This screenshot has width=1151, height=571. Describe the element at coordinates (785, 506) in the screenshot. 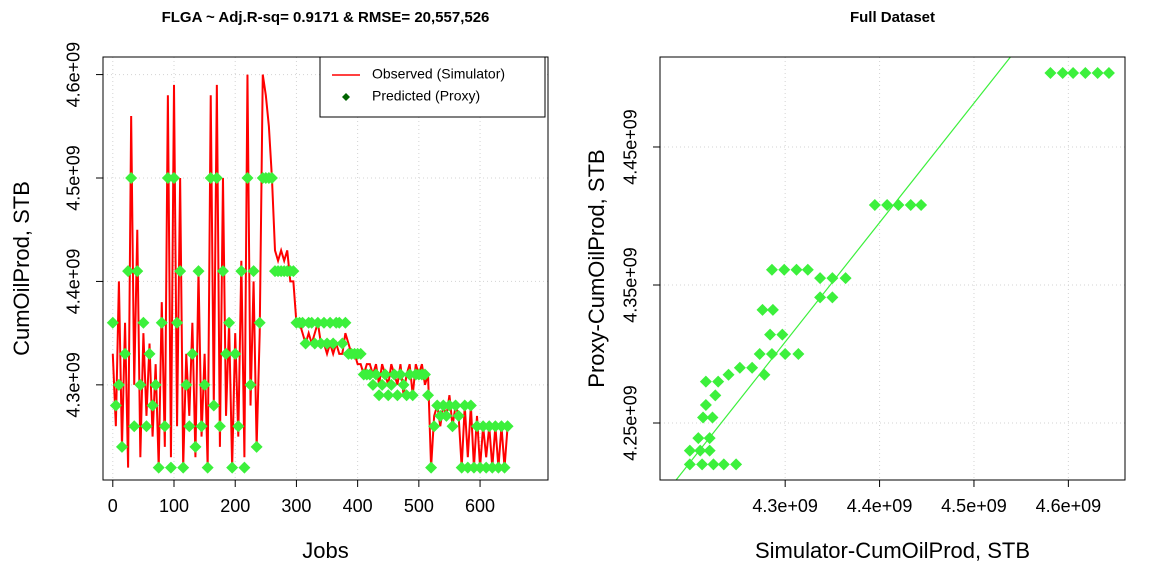

I see `x-tick-label: 4.3e+09` at that location.